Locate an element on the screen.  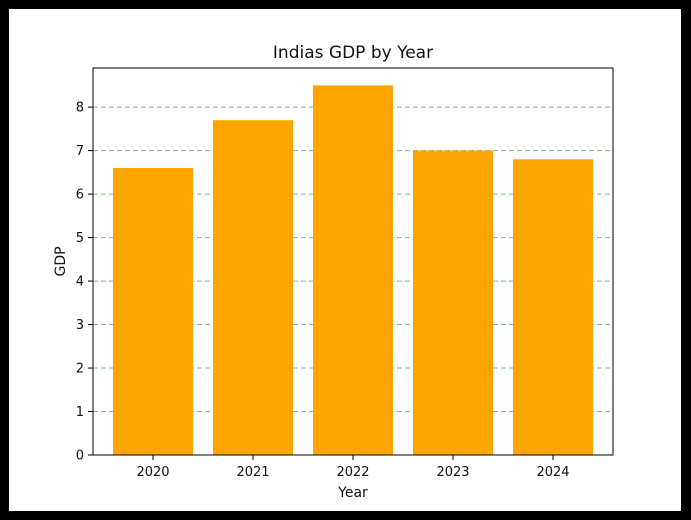
x-tick-label: 2020 is located at coordinates (152, 472).